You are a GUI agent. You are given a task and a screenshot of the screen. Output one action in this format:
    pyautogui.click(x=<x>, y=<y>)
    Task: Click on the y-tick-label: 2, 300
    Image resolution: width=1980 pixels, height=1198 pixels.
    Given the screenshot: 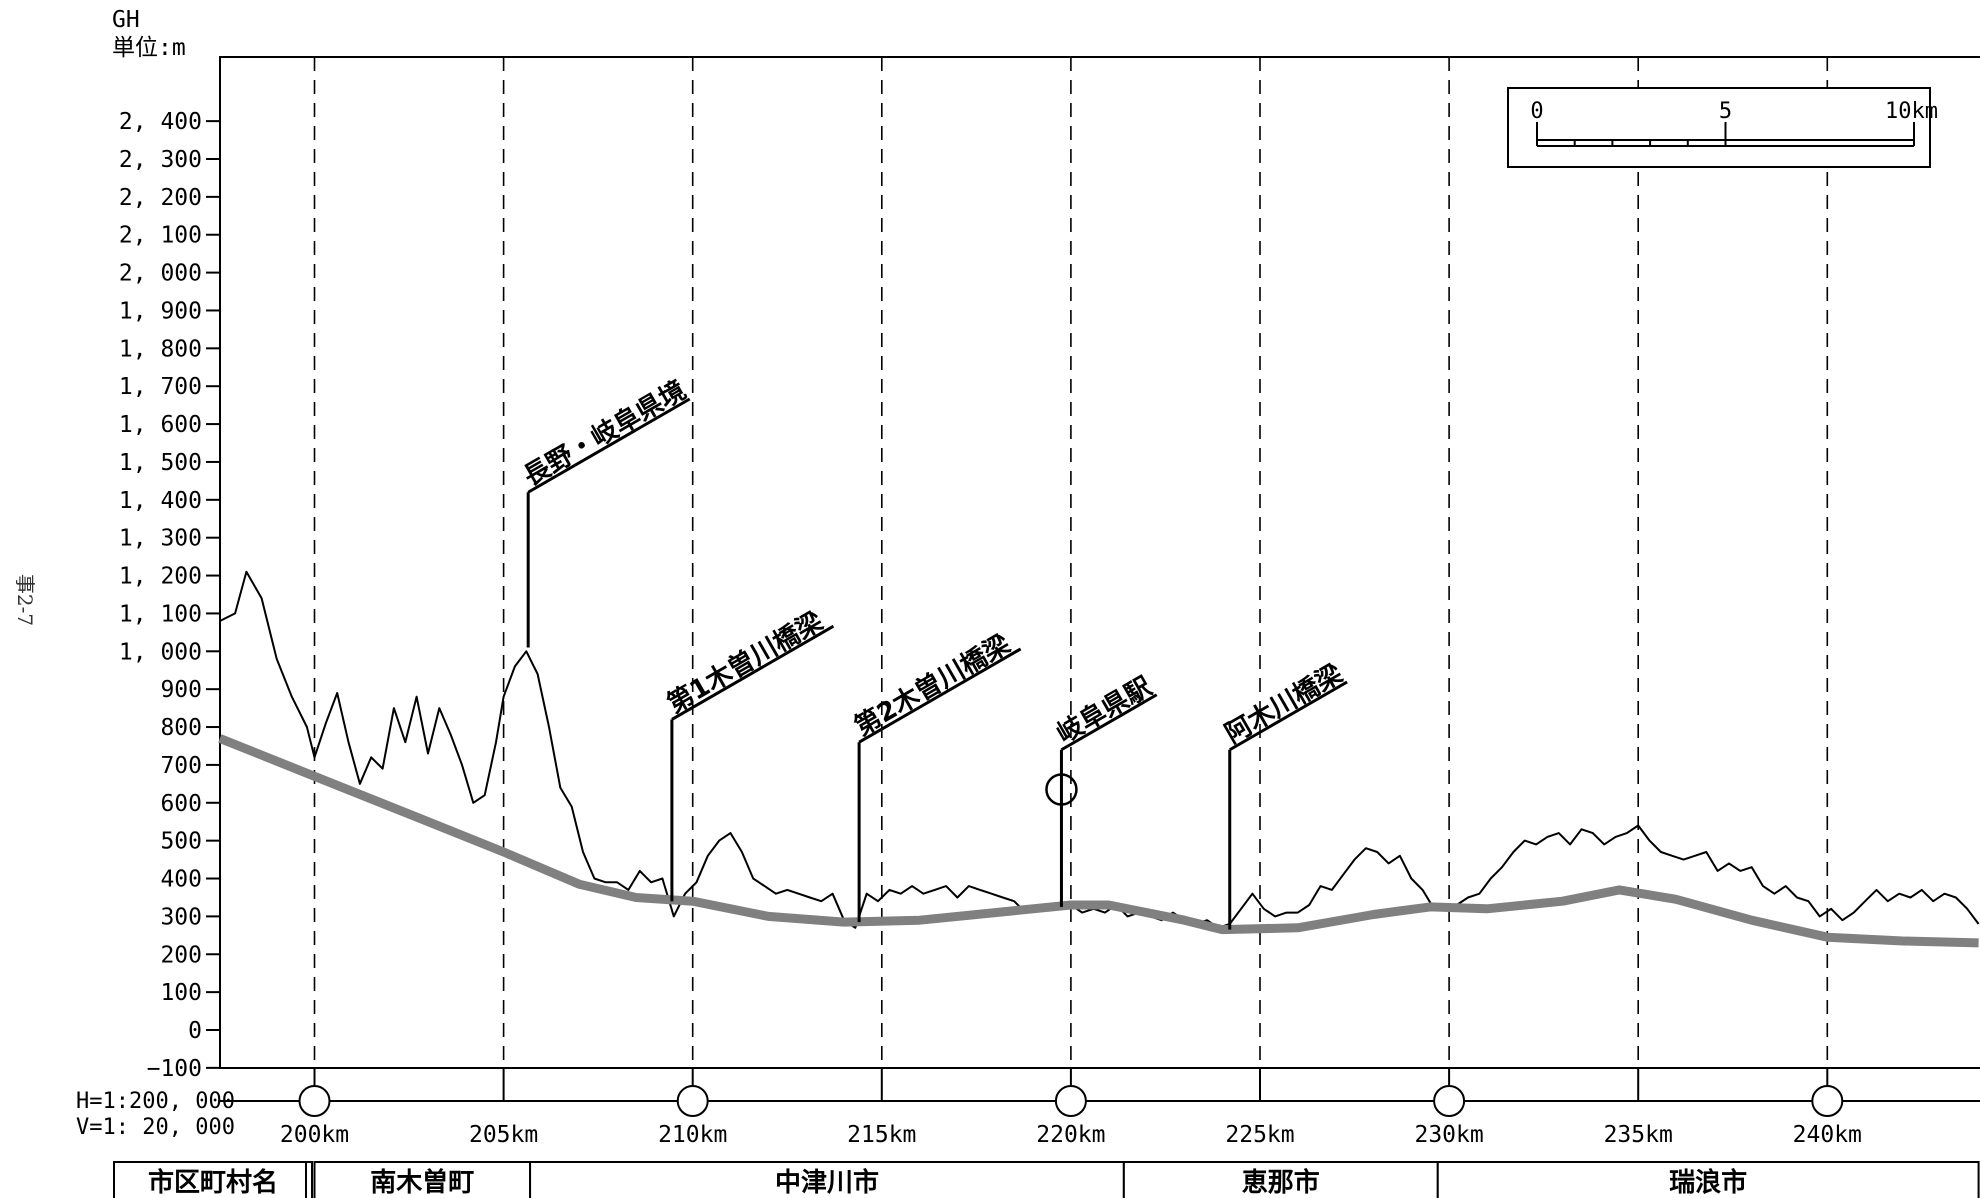 What is the action you would take?
    pyautogui.click(x=160, y=160)
    